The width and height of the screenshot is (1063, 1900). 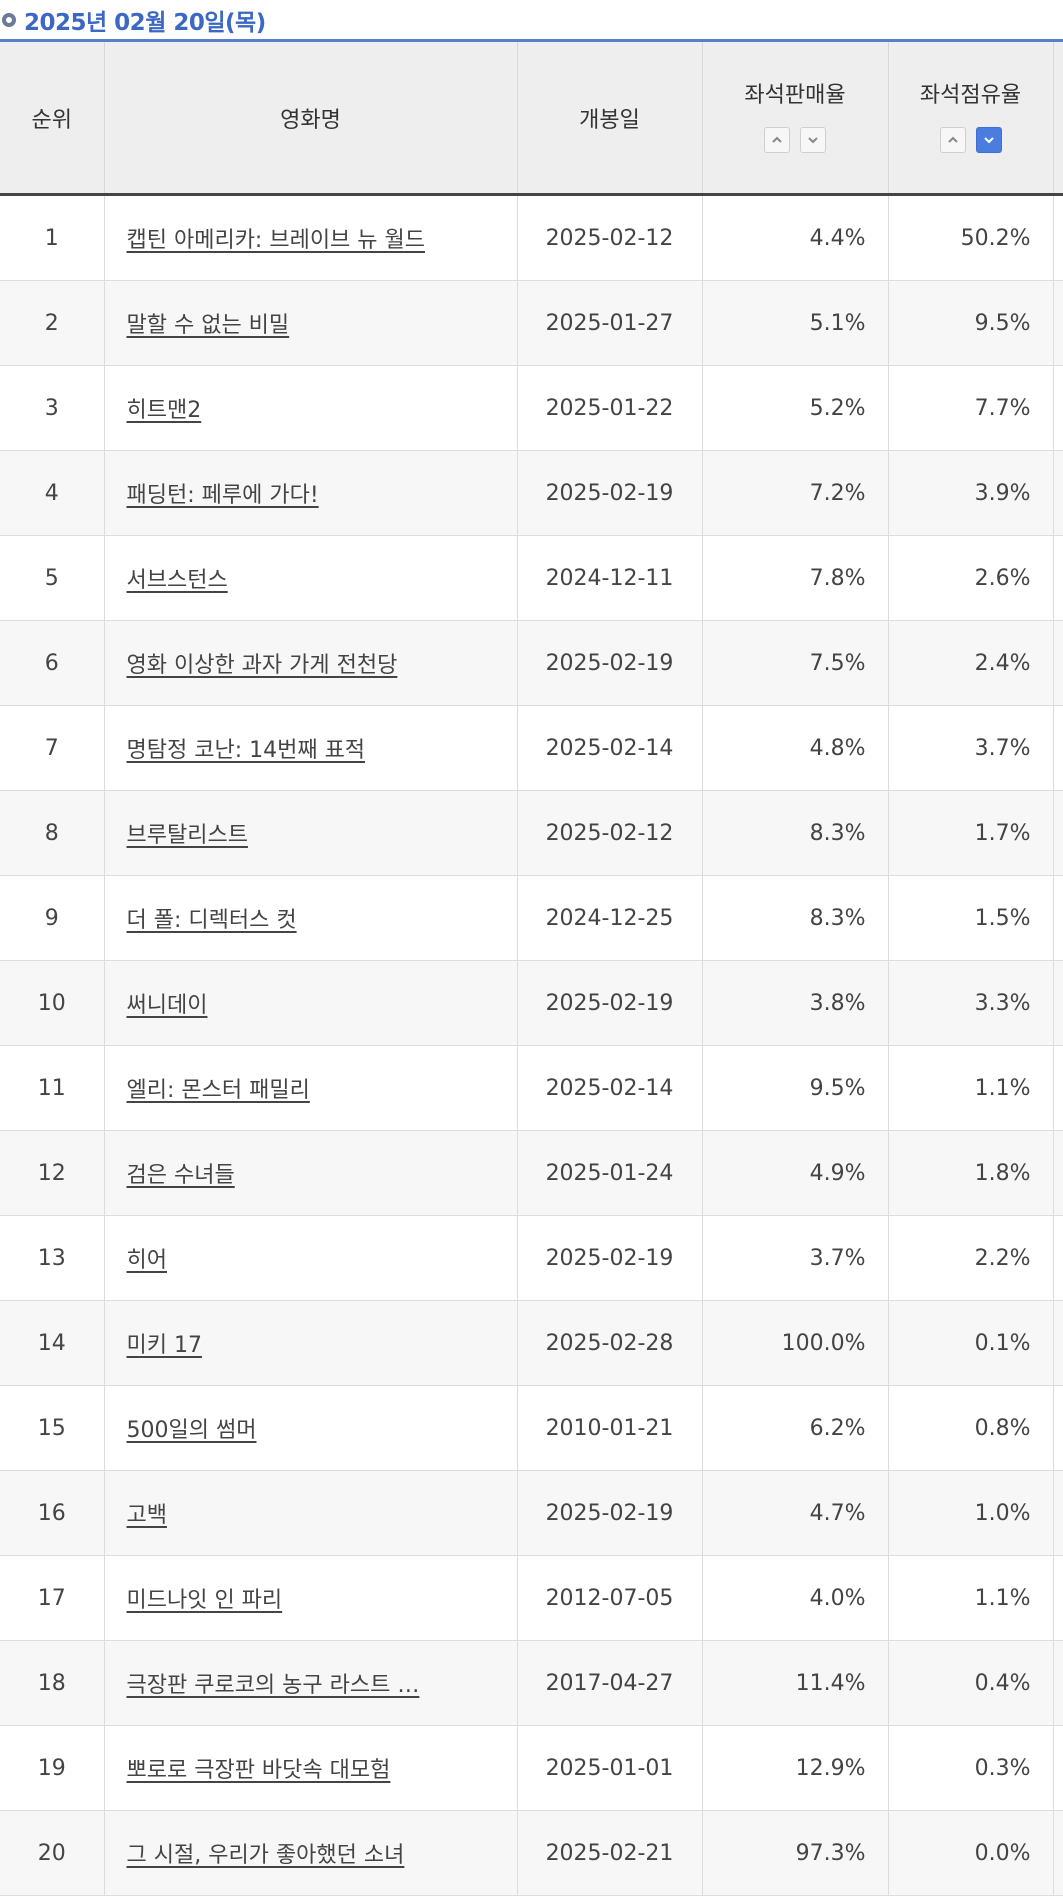 What do you see at coordinates (191, 1430) in the screenshot?
I see `movie-title-link: 500일의 썸머` at bounding box center [191, 1430].